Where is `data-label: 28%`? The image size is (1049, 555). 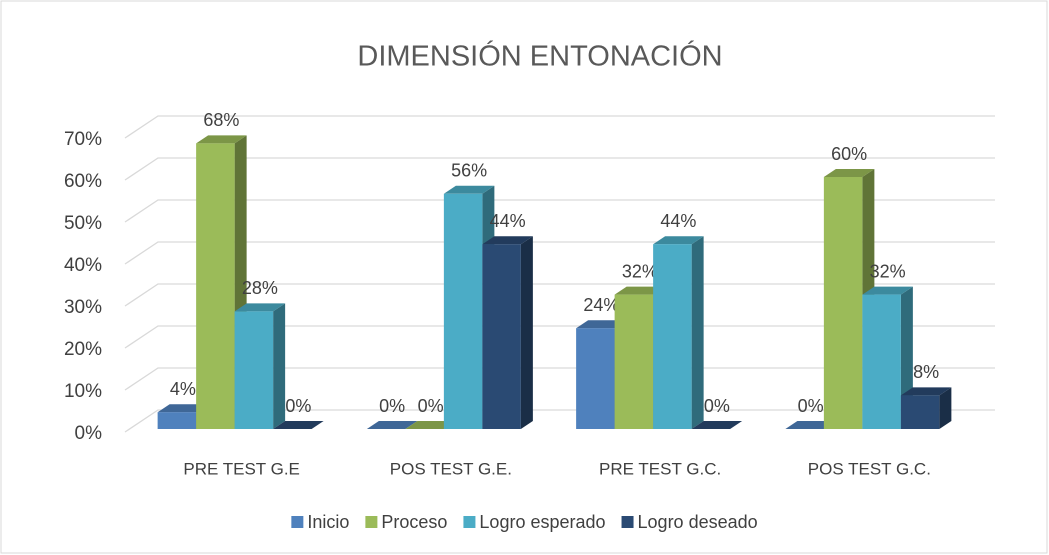 data-label: 28% is located at coordinates (260, 288).